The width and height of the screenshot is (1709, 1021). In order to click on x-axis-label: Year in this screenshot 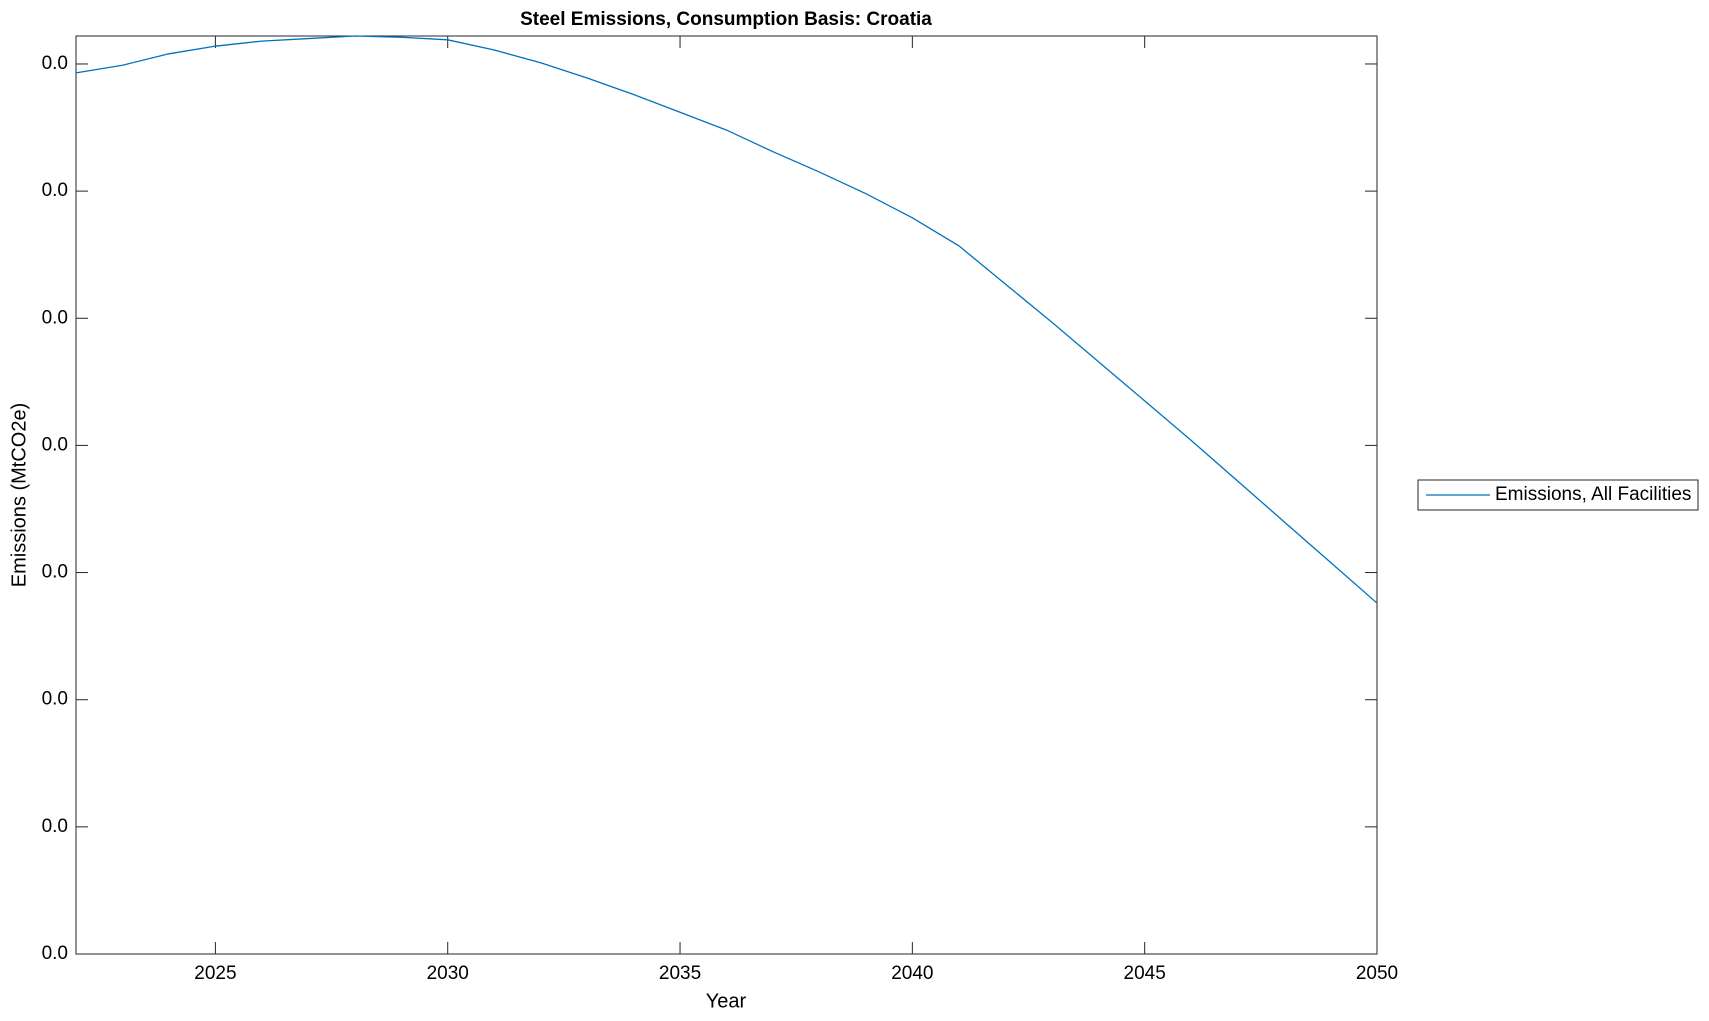, I will do `click(726, 1001)`.